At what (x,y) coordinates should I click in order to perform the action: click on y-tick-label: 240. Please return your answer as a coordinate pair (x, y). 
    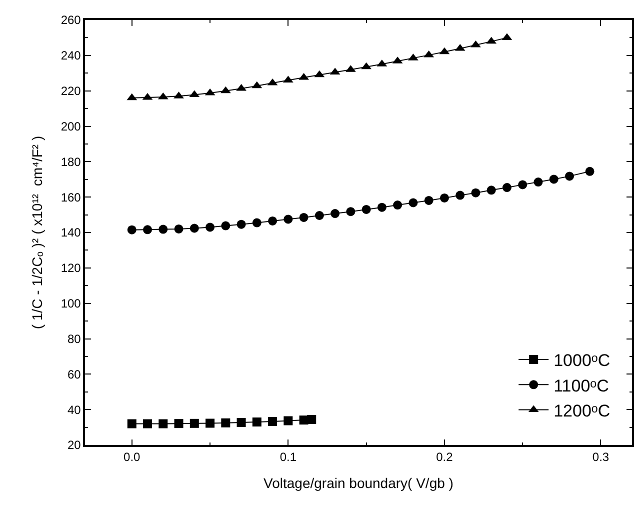
    Looking at the image, I should click on (71, 55).